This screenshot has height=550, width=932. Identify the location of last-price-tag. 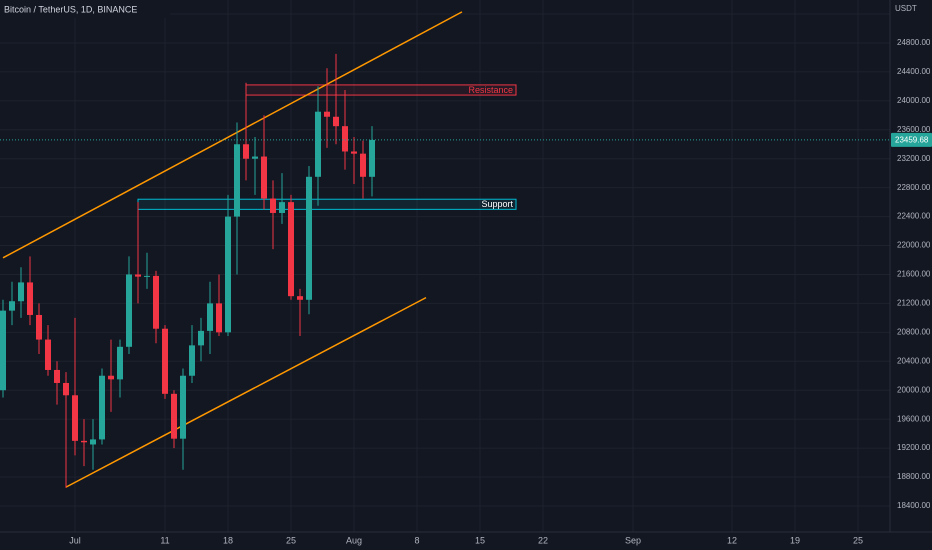
(911, 139).